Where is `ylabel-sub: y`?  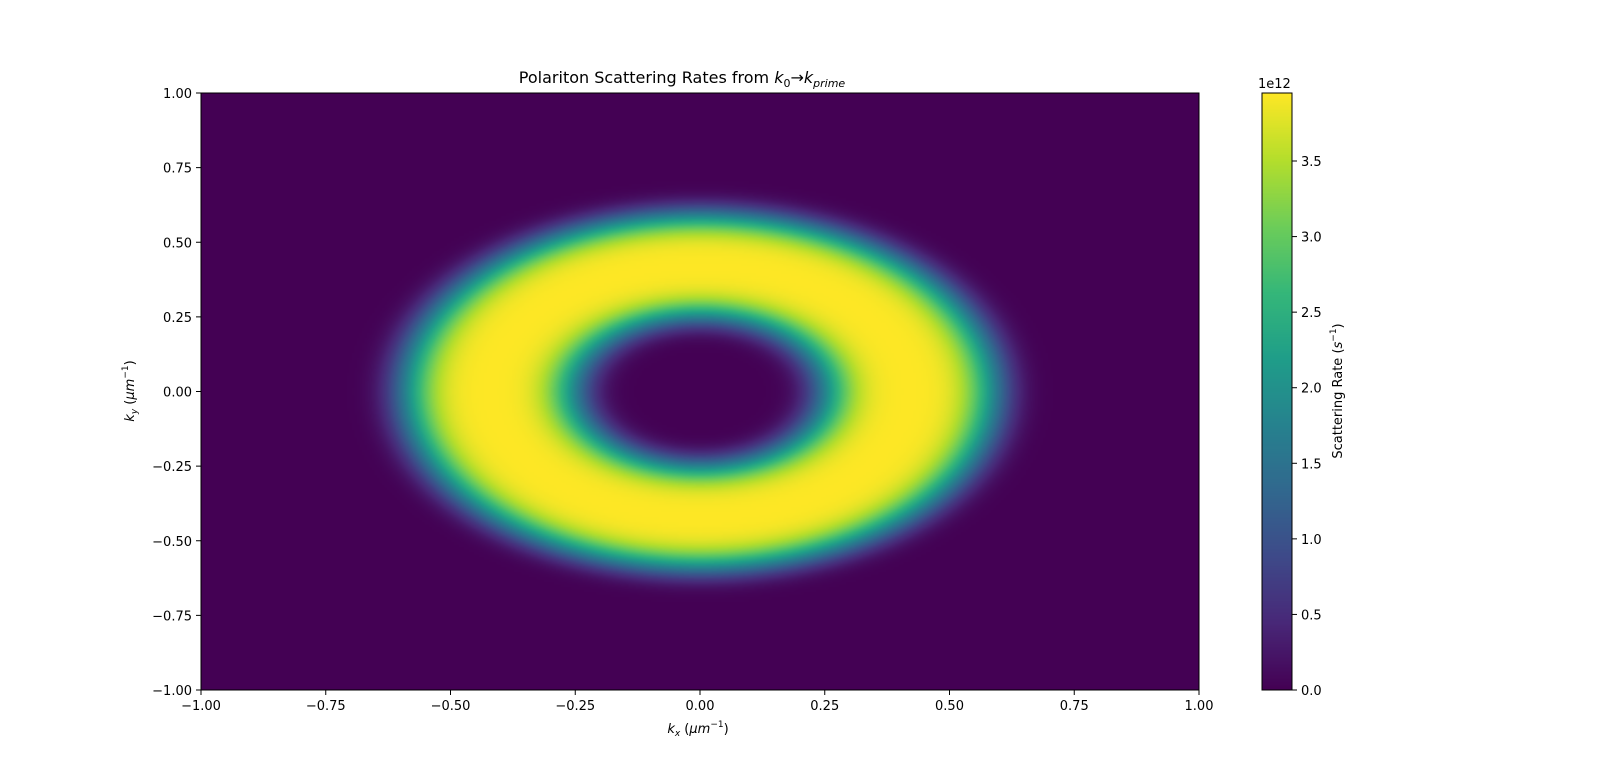 ylabel-sub: y is located at coordinates (135, 411).